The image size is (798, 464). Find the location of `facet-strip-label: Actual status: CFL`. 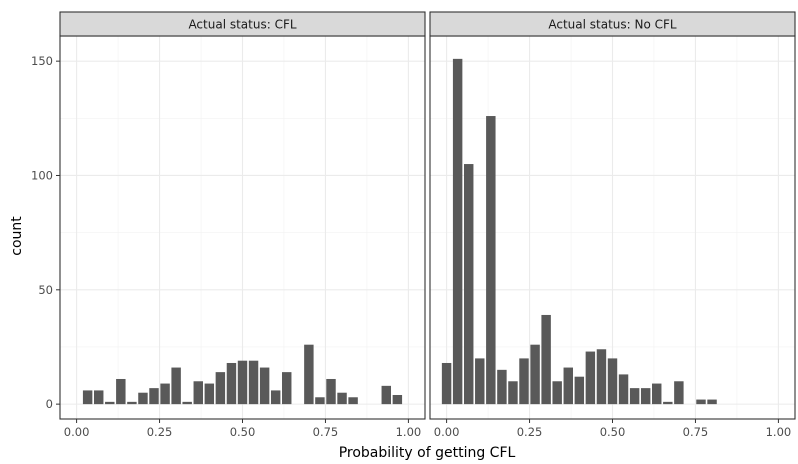

facet-strip-label: Actual status: CFL is located at coordinates (242, 25).